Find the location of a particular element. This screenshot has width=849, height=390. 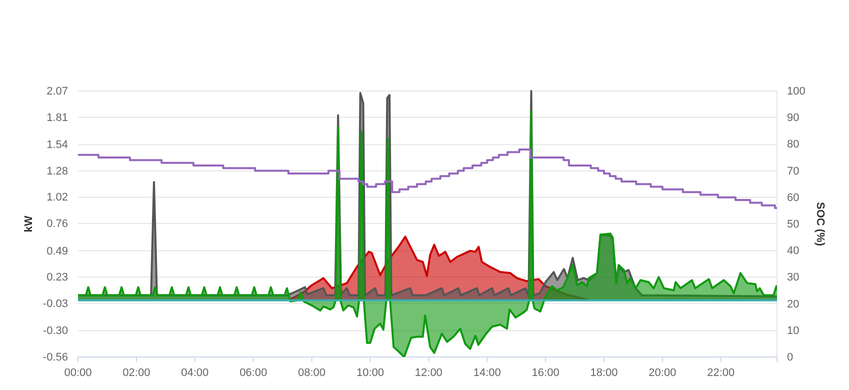

y2-tick-label: 40 is located at coordinates (793, 251).